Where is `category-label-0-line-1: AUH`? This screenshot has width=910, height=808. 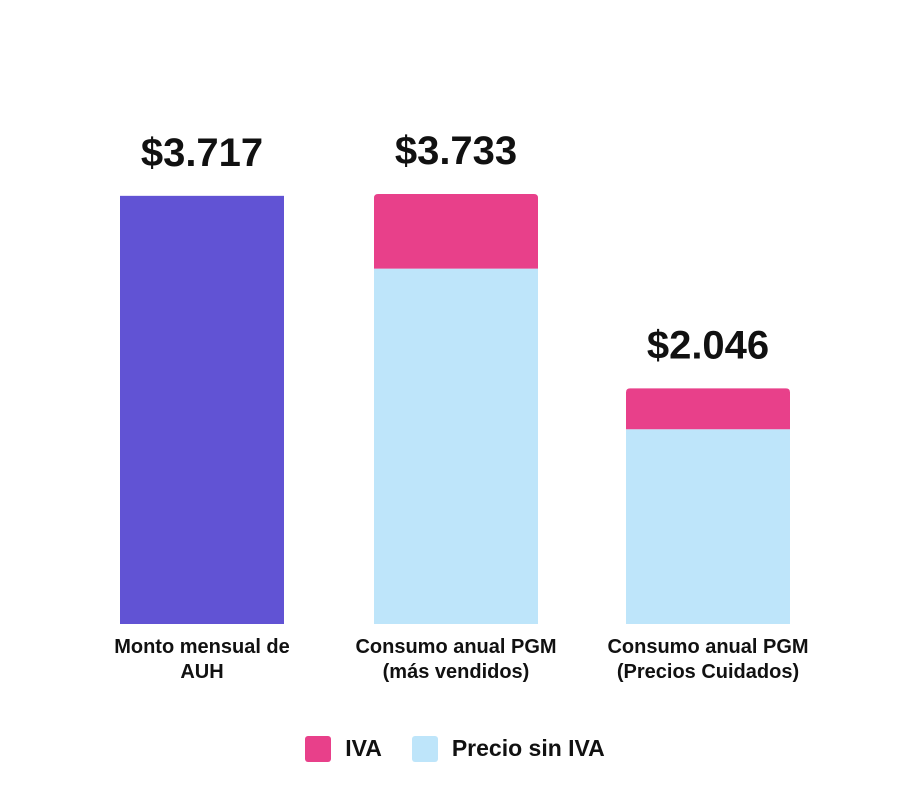 category-label-0-line-1: AUH is located at coordinates (201, 672).